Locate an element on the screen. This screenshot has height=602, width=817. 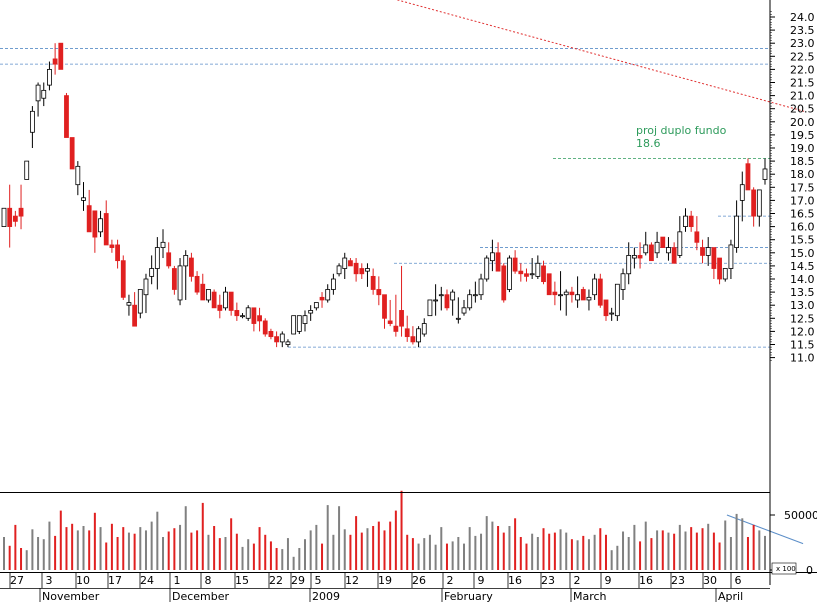
month-tick-label: November is located at coordinates (71, 596).